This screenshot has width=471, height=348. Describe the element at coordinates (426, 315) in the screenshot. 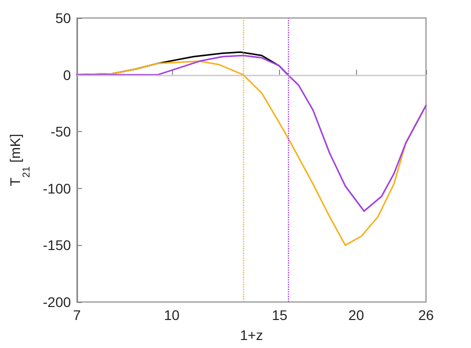

I see `x-tick-label: 26` at that location.